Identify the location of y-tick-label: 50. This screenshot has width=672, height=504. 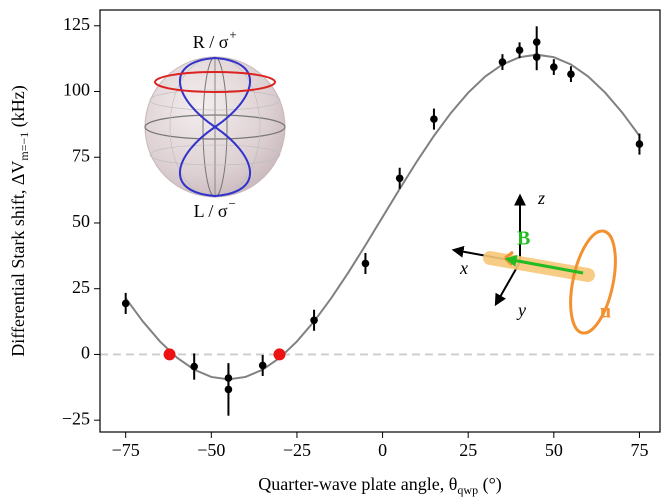
(81, 221).